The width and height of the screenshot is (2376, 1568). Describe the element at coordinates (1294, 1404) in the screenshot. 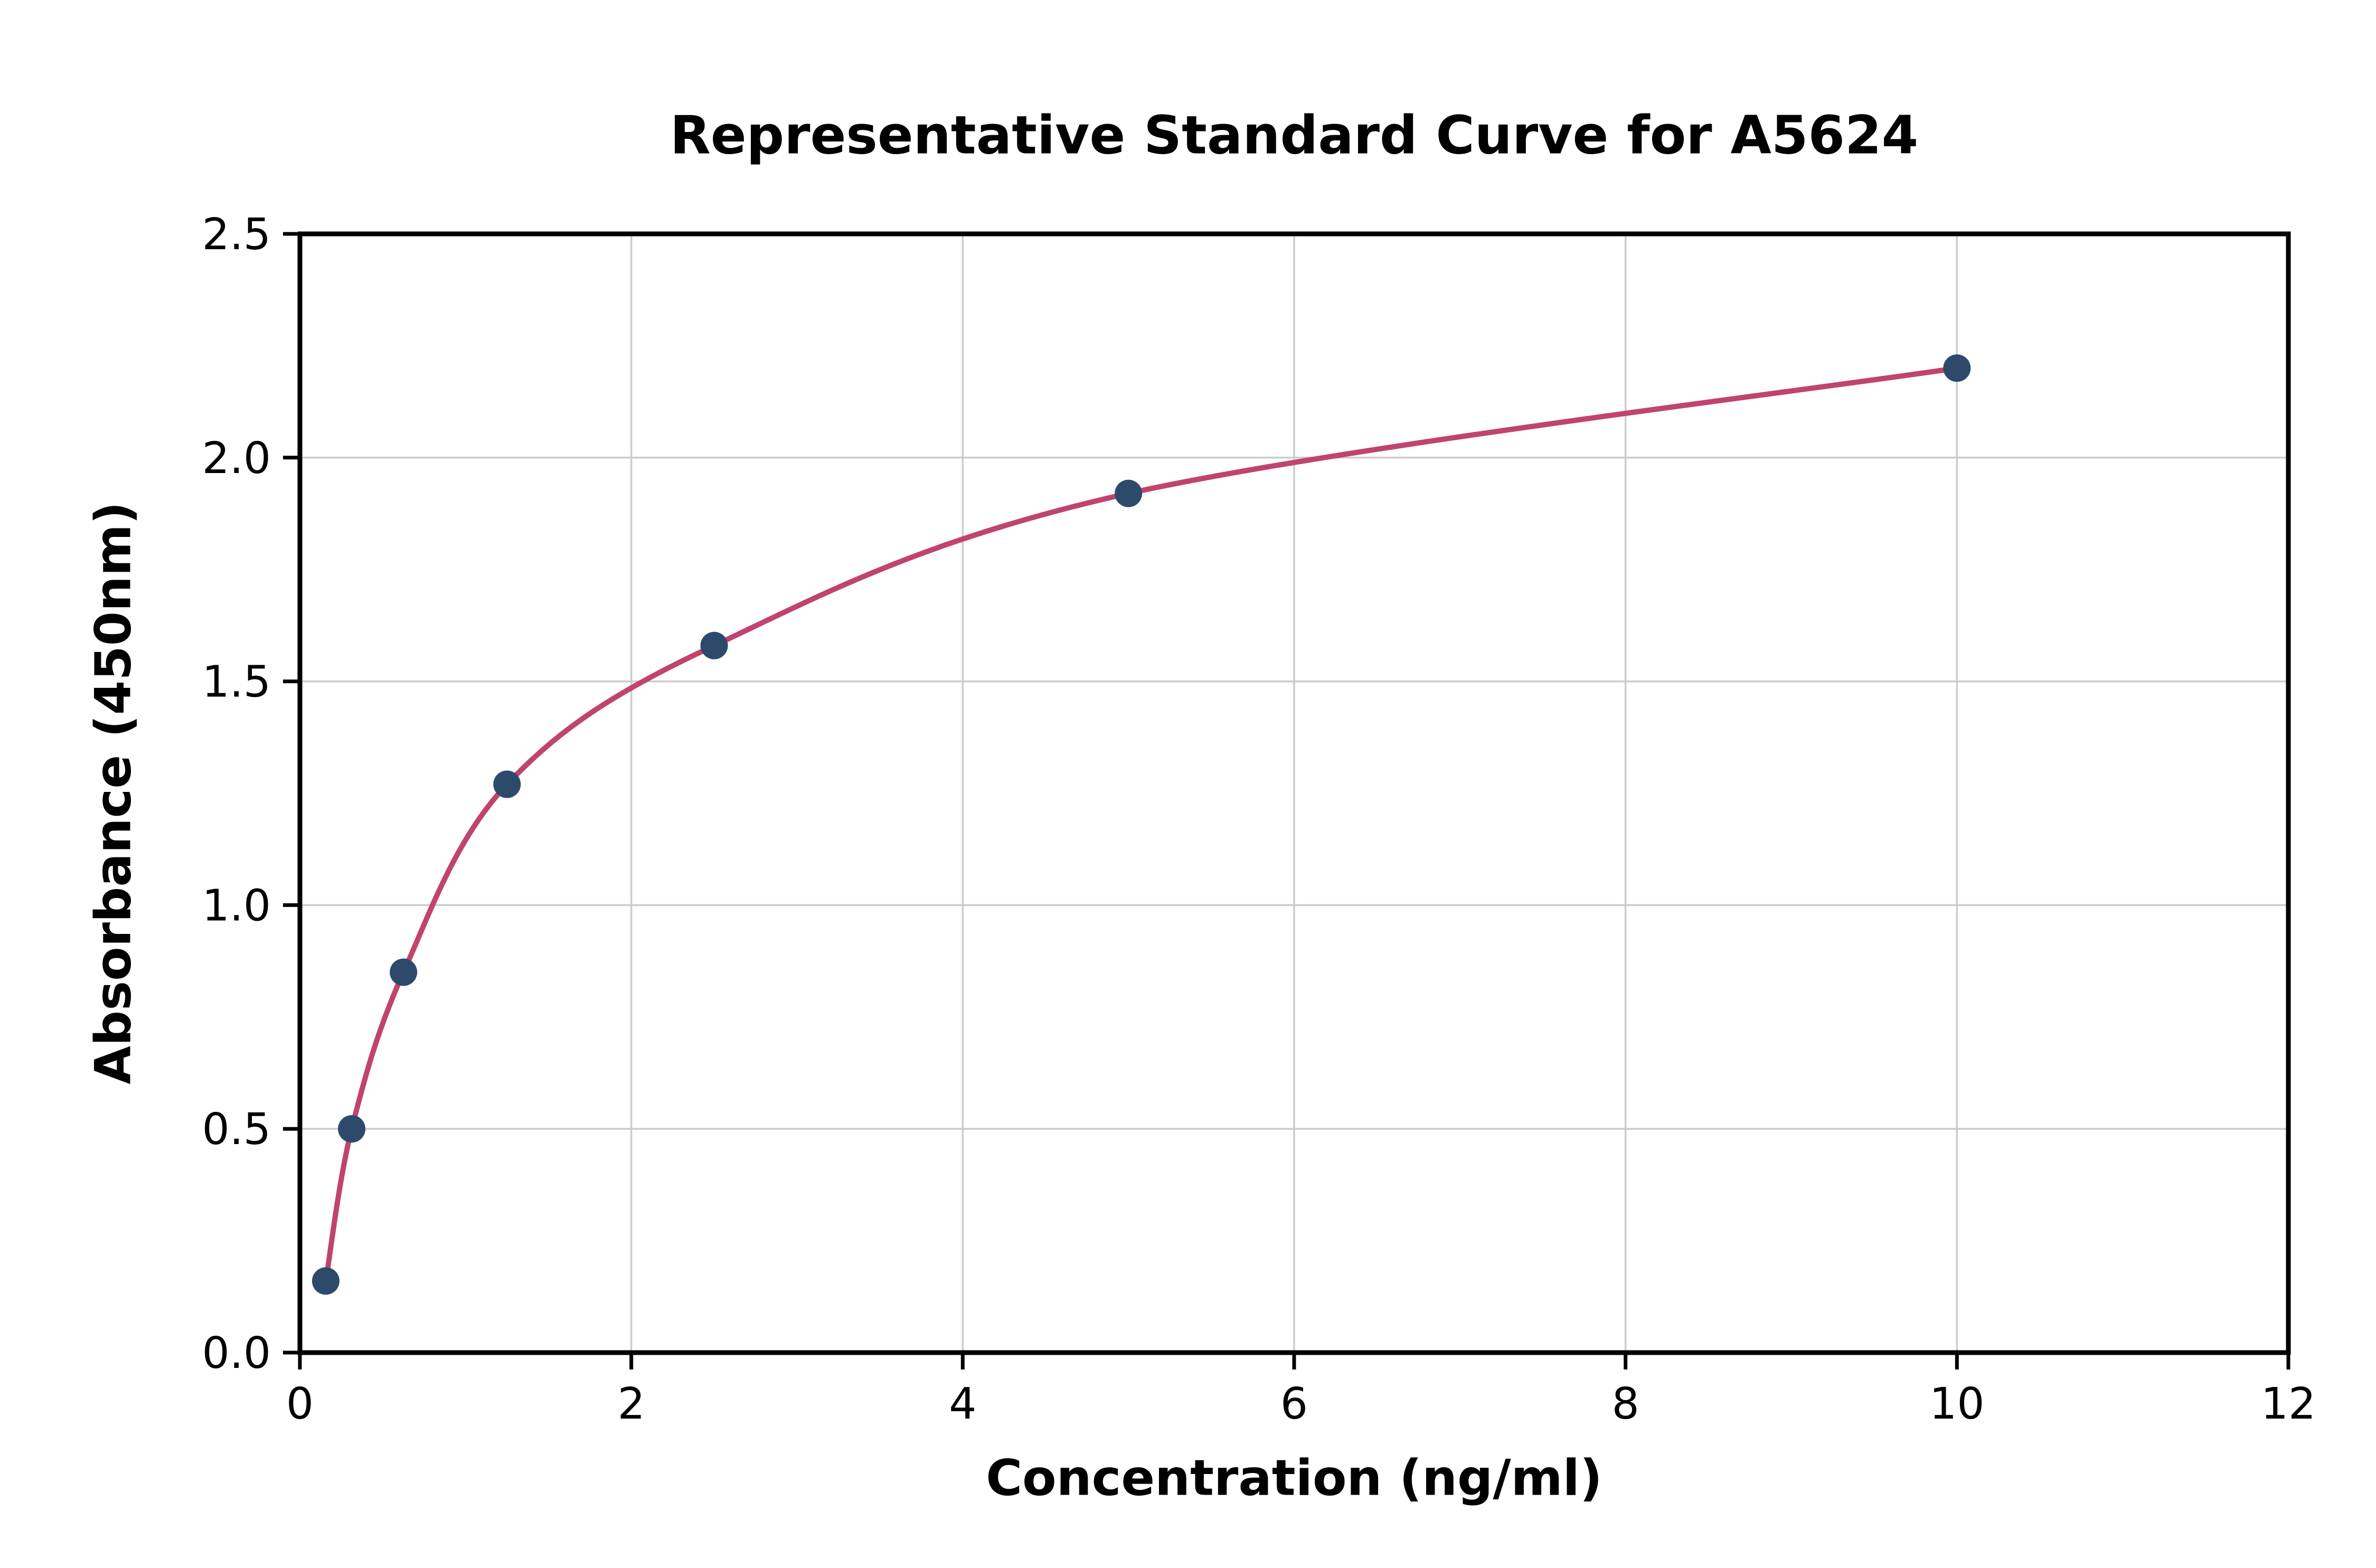

I see `x-tick-label: 6` at that location.